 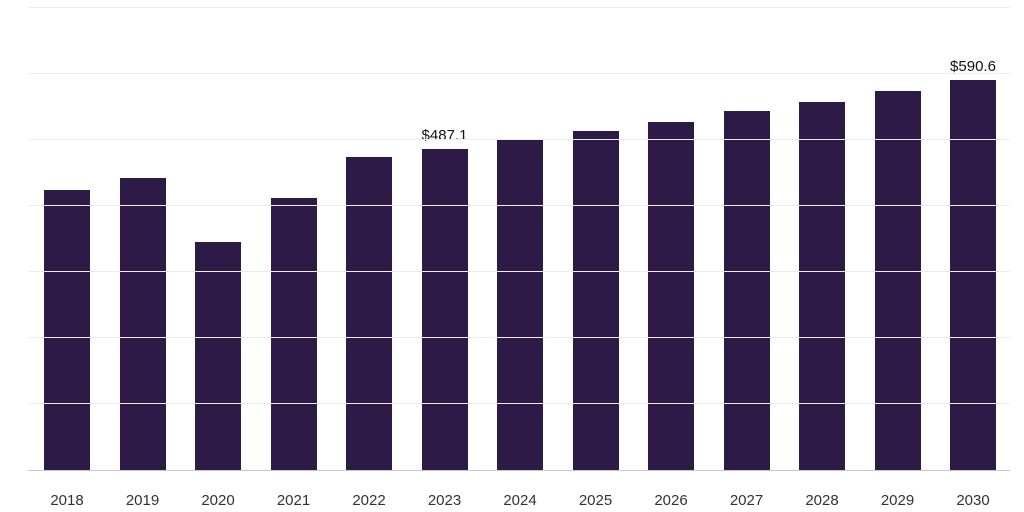 I want to click on x-axis-label: 2022, so click(x=369, y=500).